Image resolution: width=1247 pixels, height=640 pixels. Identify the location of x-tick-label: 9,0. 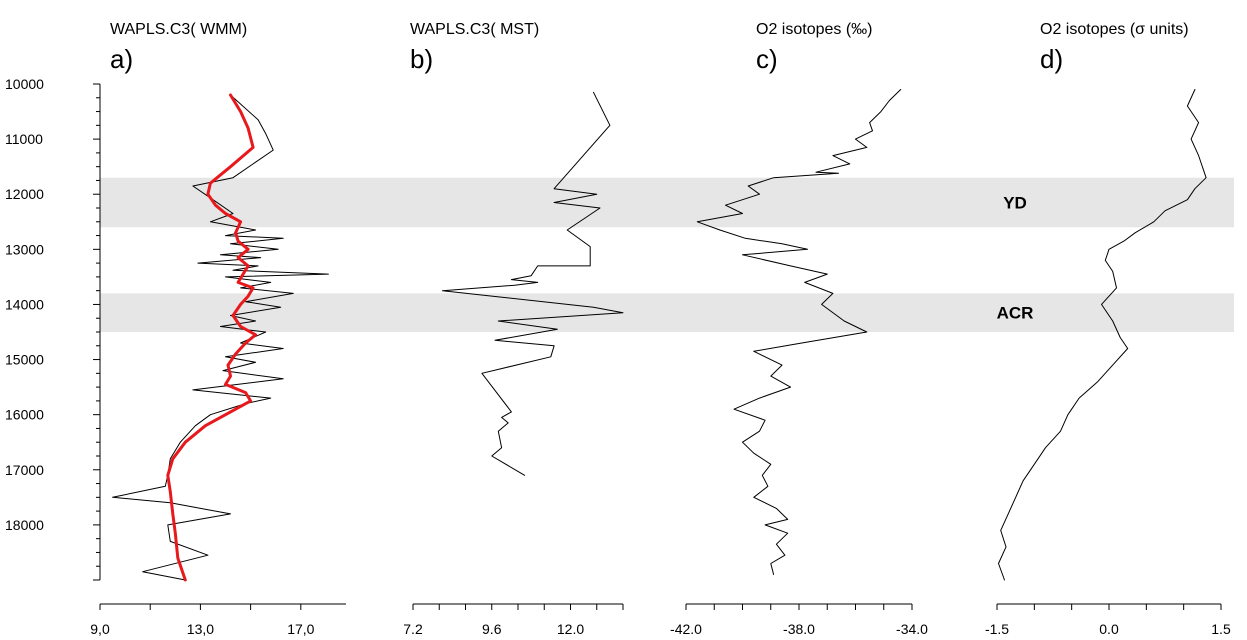
(100, 629).